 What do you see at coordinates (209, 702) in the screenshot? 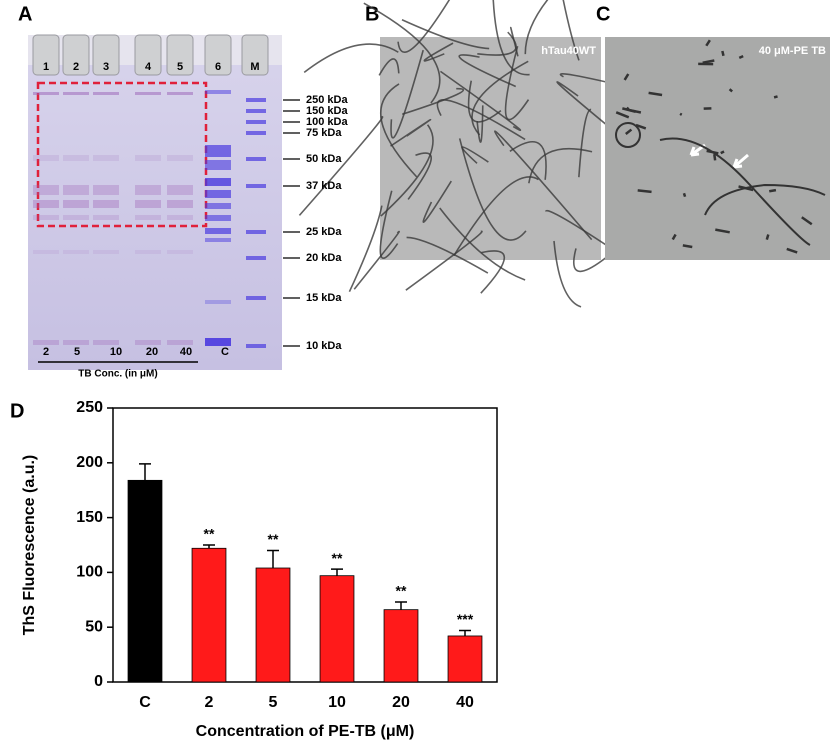
I see `x-tick-label: 2` at bounding box center [209, 702].